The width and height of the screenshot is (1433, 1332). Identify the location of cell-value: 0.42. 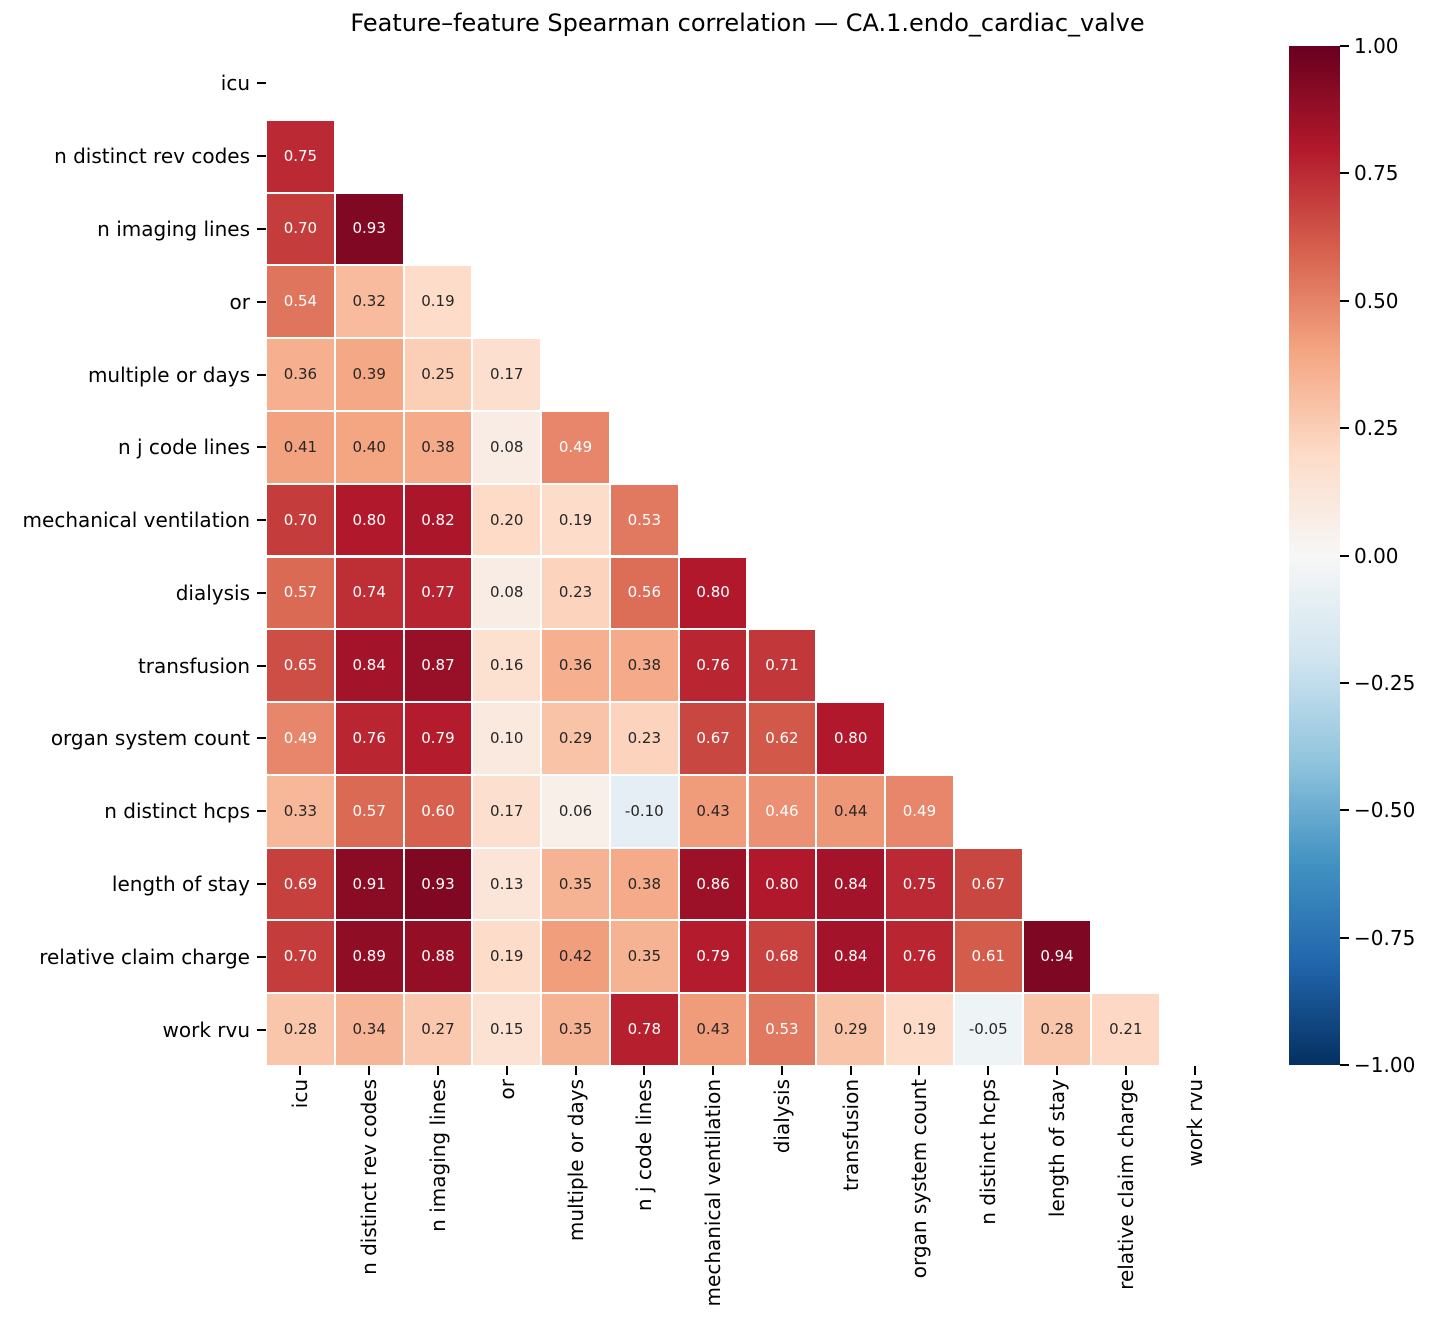
(575, 956).